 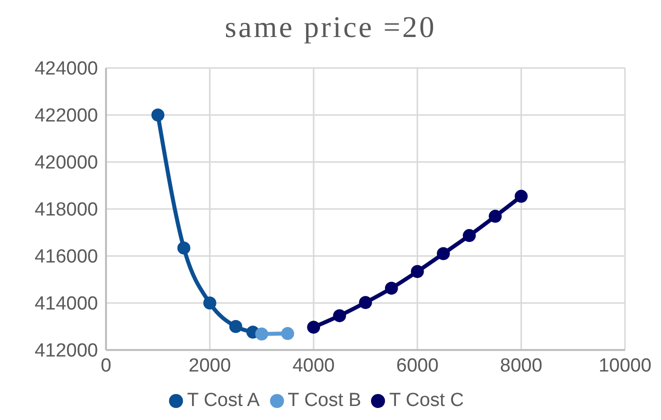 What do you see at coordinates (66, 69) in the screenshot?
I see `y-tick-label: 424000` at bounding box center [66, 69].